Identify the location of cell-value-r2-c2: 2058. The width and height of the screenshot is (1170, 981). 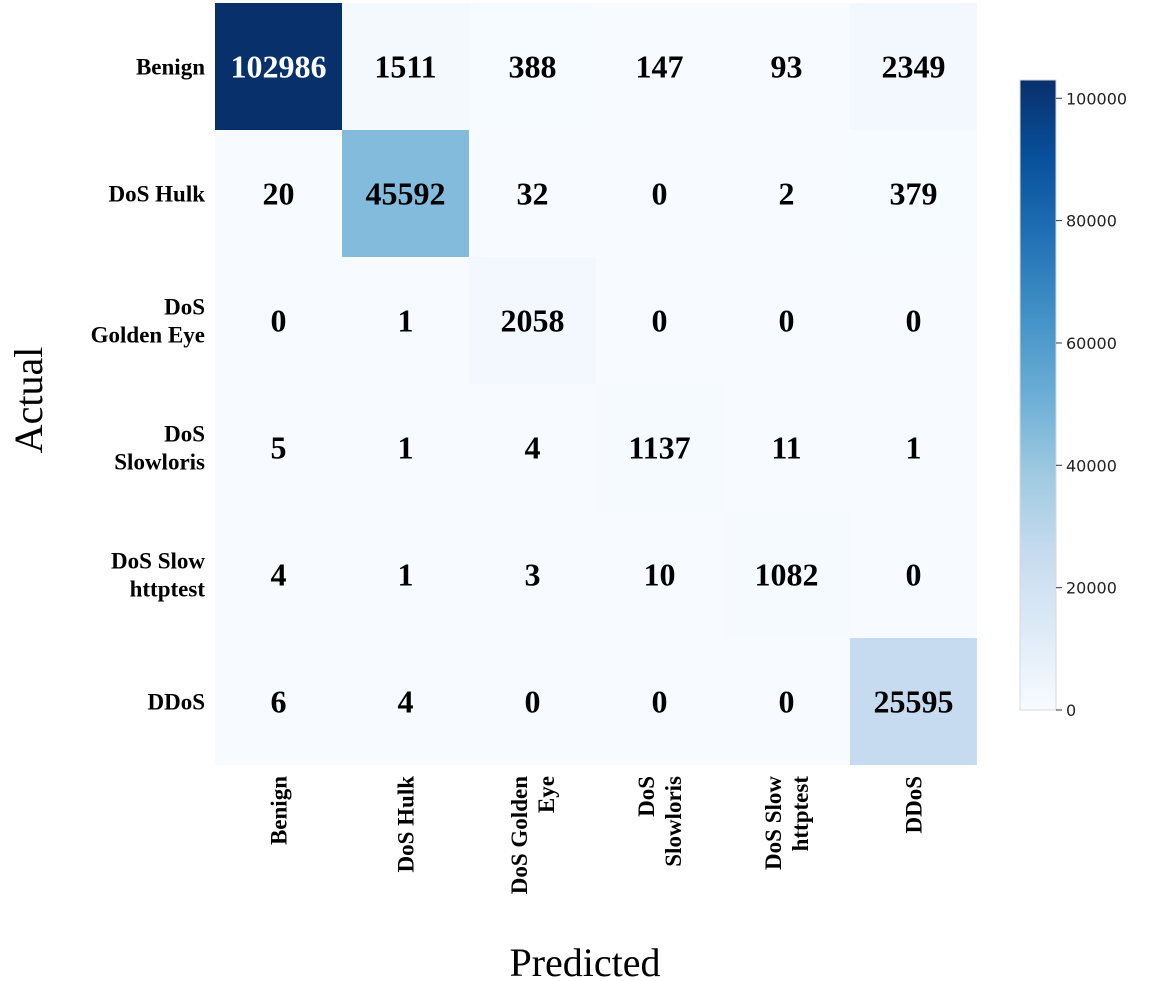
(533, 321).